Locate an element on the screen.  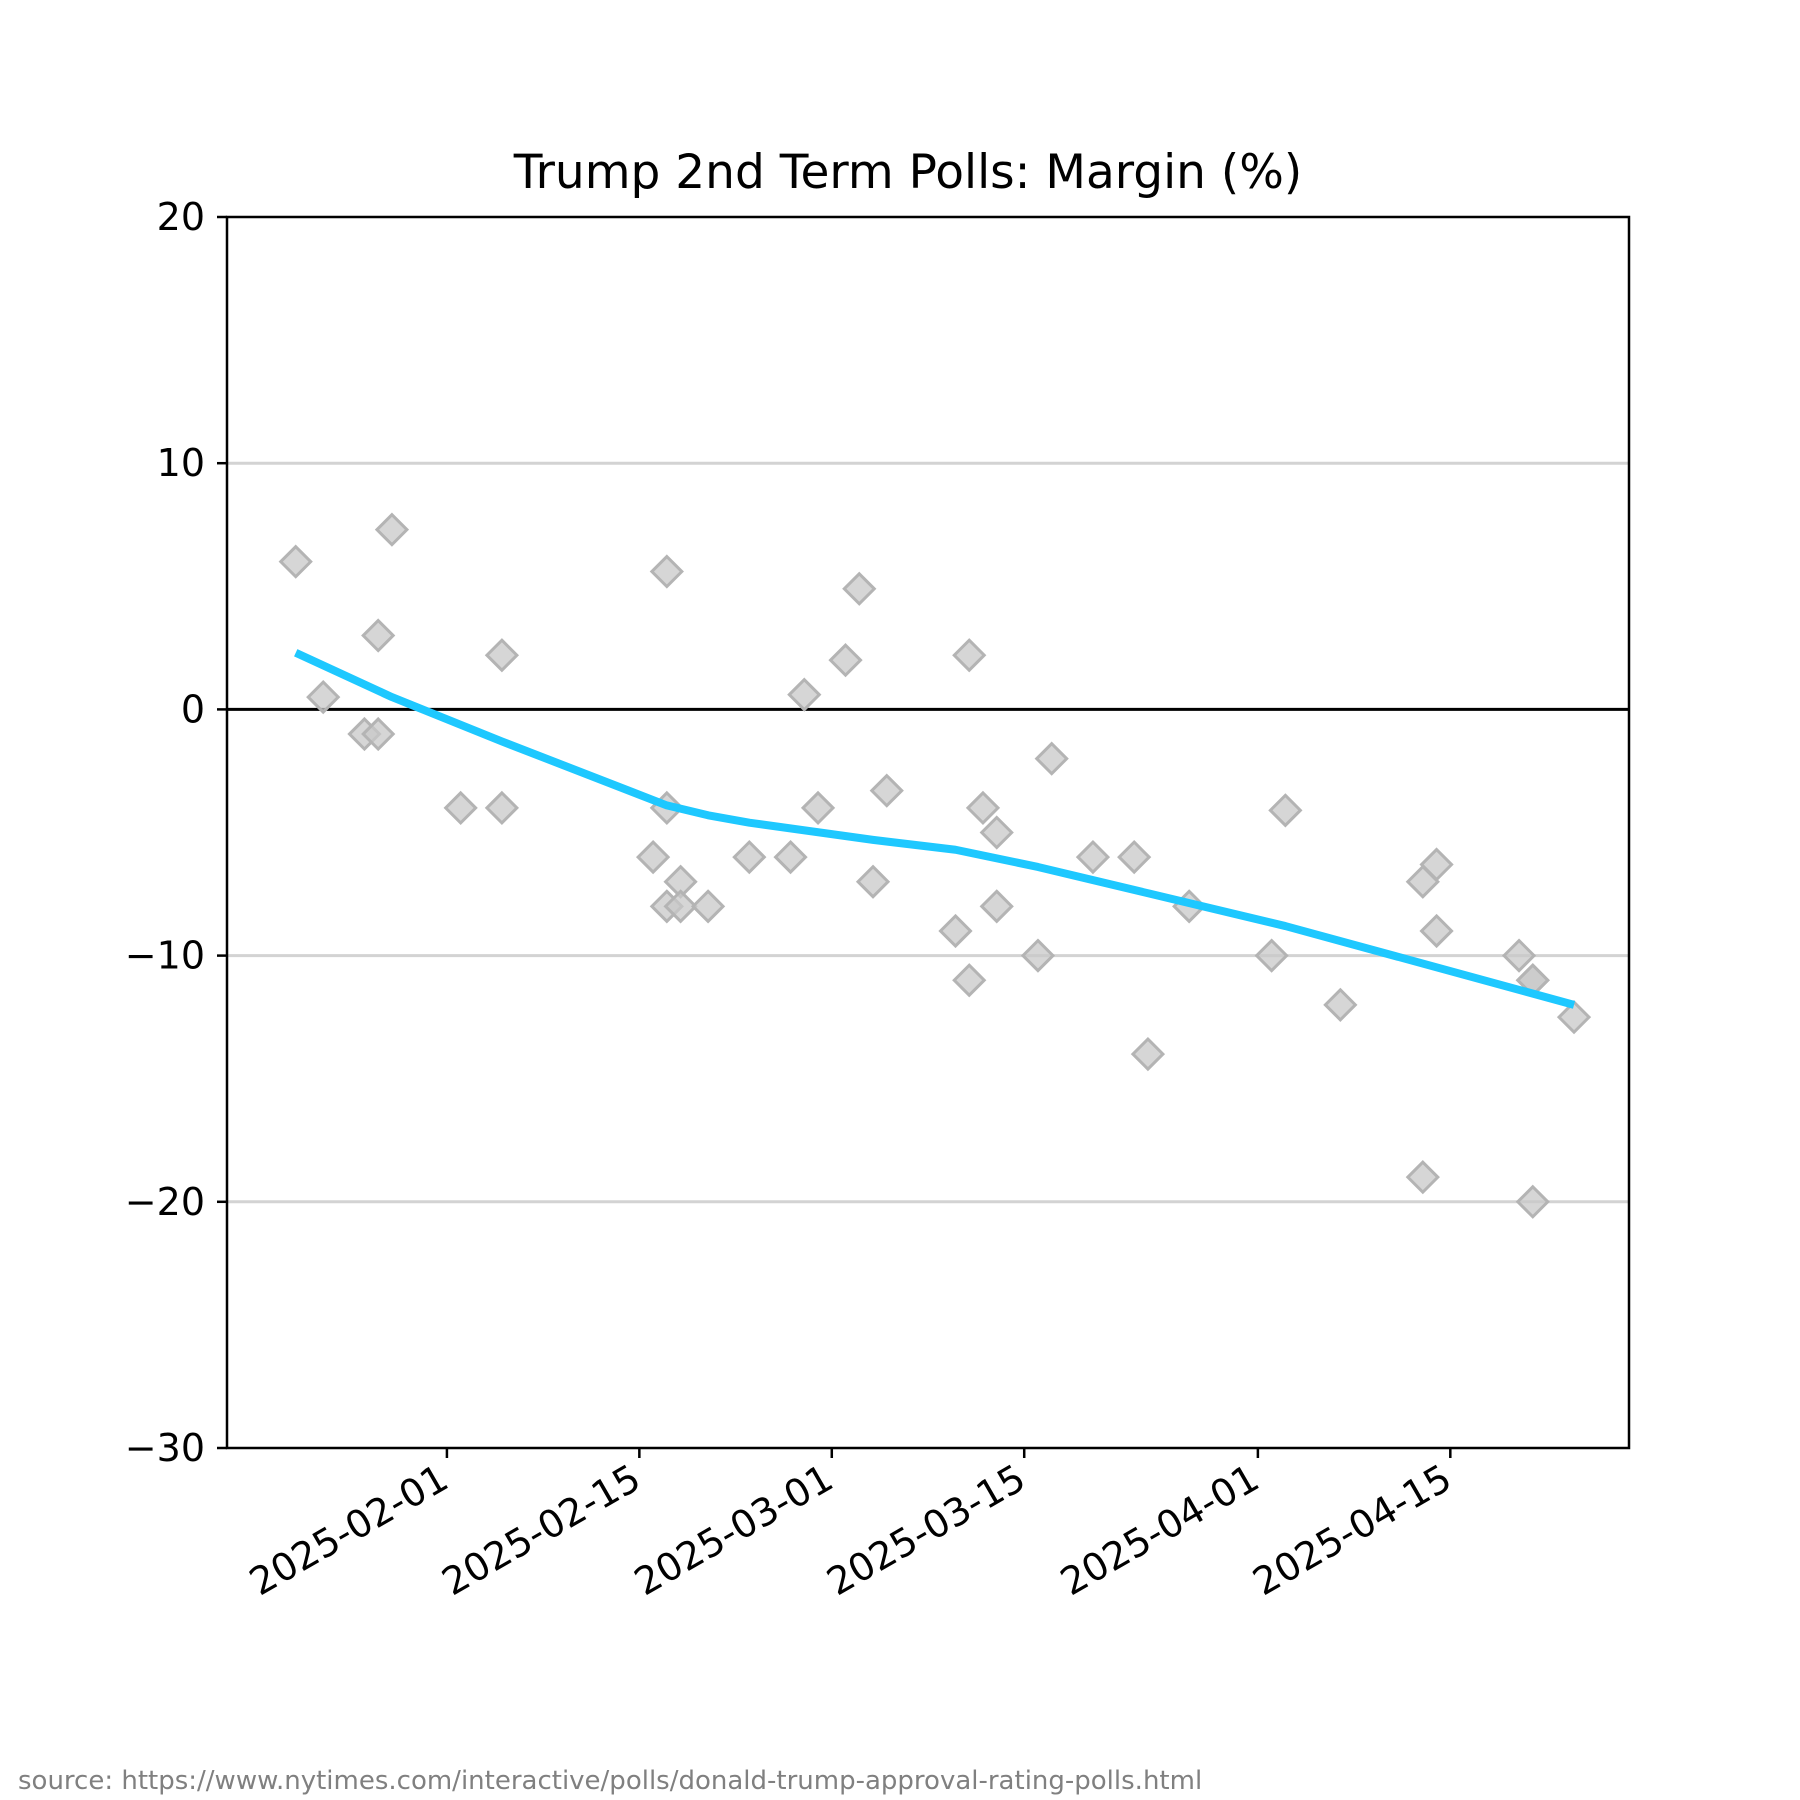
y-tick-label: −30 is located at coordinates (165, 1448).